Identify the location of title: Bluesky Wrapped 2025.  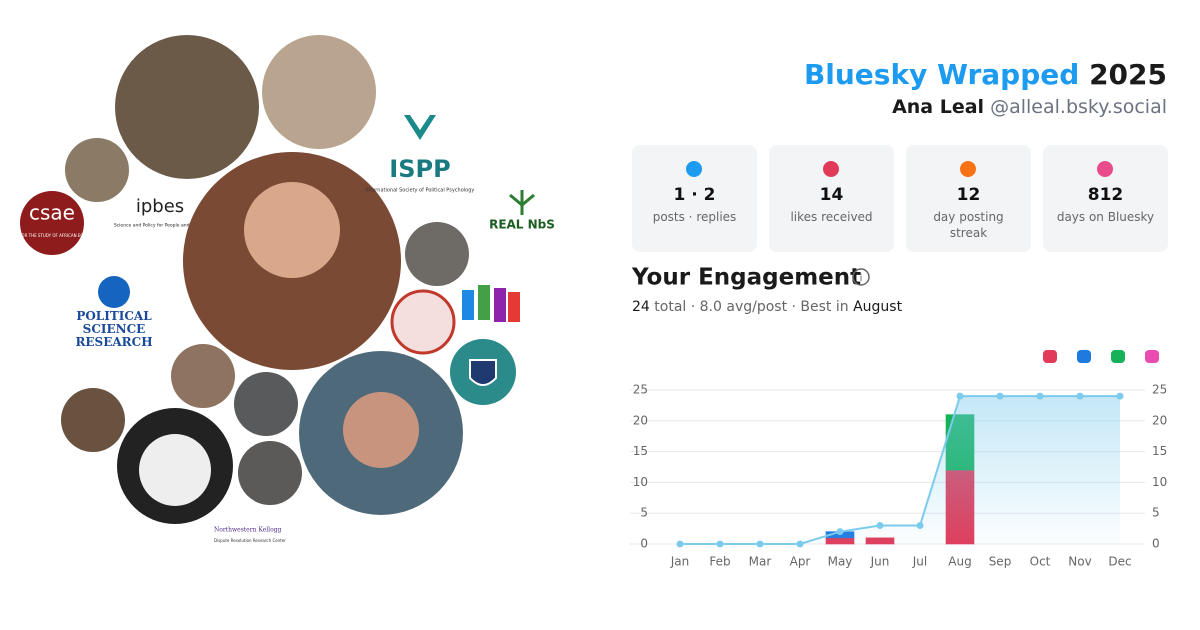
(985, 74).